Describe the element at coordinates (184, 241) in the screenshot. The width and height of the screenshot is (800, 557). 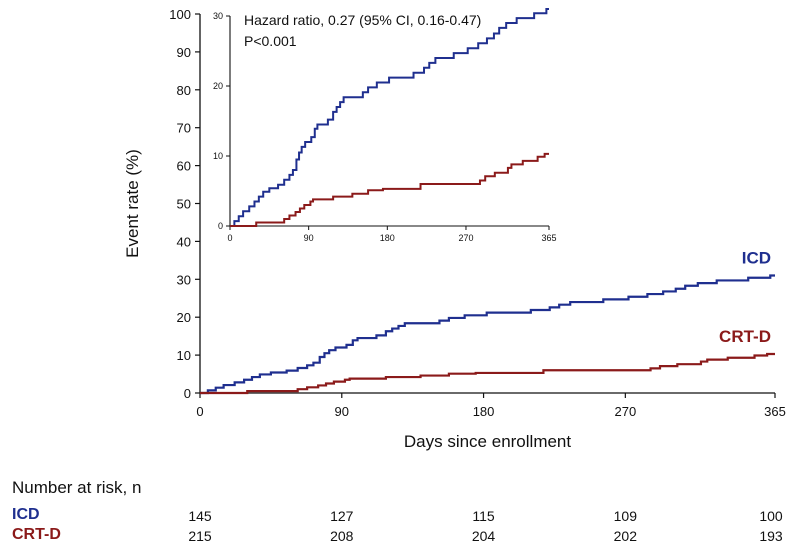
I see `y-tick-label: 40` at that location.